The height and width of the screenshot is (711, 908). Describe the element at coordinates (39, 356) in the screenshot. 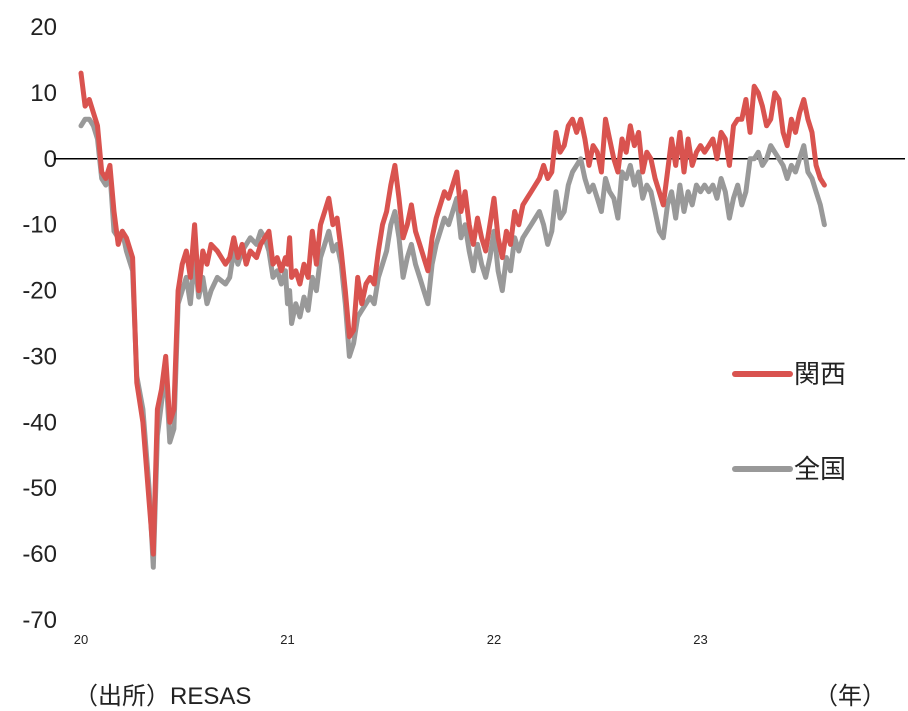

I see `y-tick-label: -30` at that location.